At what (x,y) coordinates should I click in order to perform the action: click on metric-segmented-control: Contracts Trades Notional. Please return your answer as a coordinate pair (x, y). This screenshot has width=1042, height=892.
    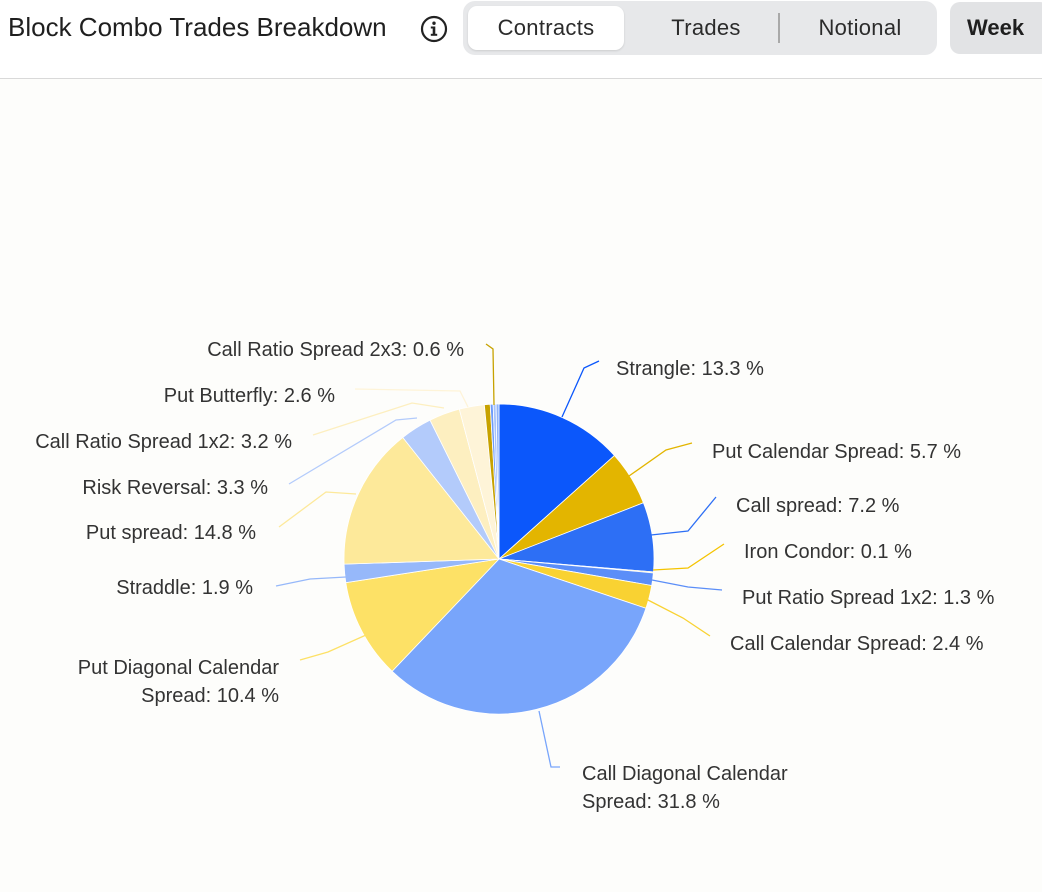
    Looking at the image, I should click on (700, 28).